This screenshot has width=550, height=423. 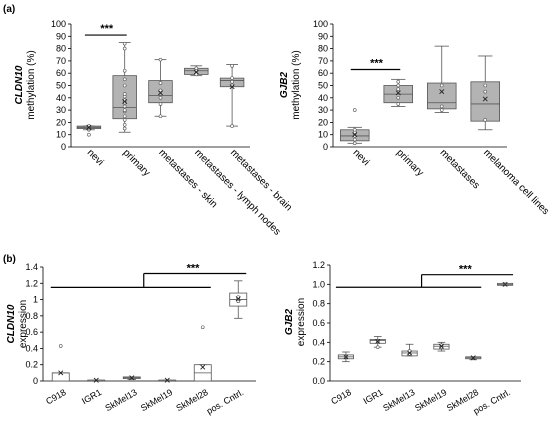 What do you see at coordinates (9, 9) in the screenshot?
I see `panel-label-a: (a)` at bounding box center [9, 9].